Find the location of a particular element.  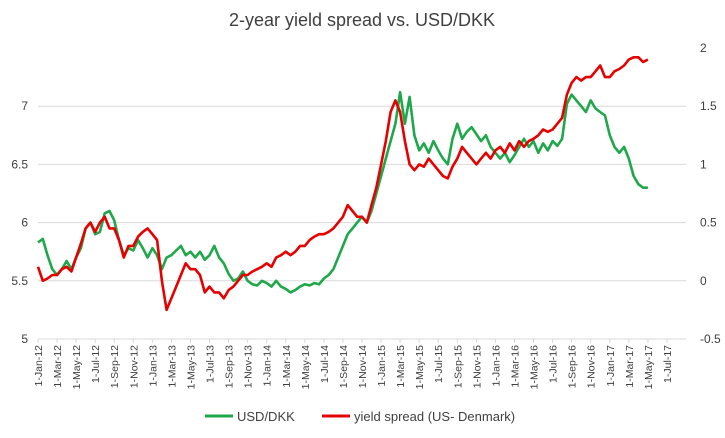

y-right-tick-label: 1 is located at coordinates (703, 164).